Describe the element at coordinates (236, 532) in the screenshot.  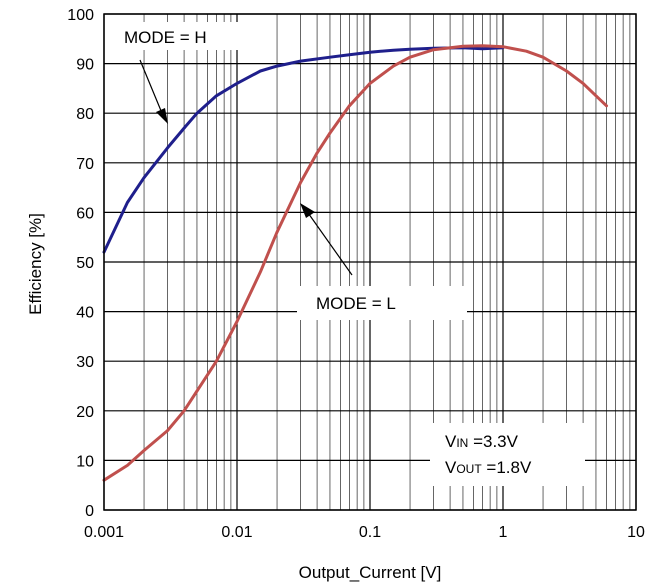
I see `x-tick-label: 0.01` at that location.